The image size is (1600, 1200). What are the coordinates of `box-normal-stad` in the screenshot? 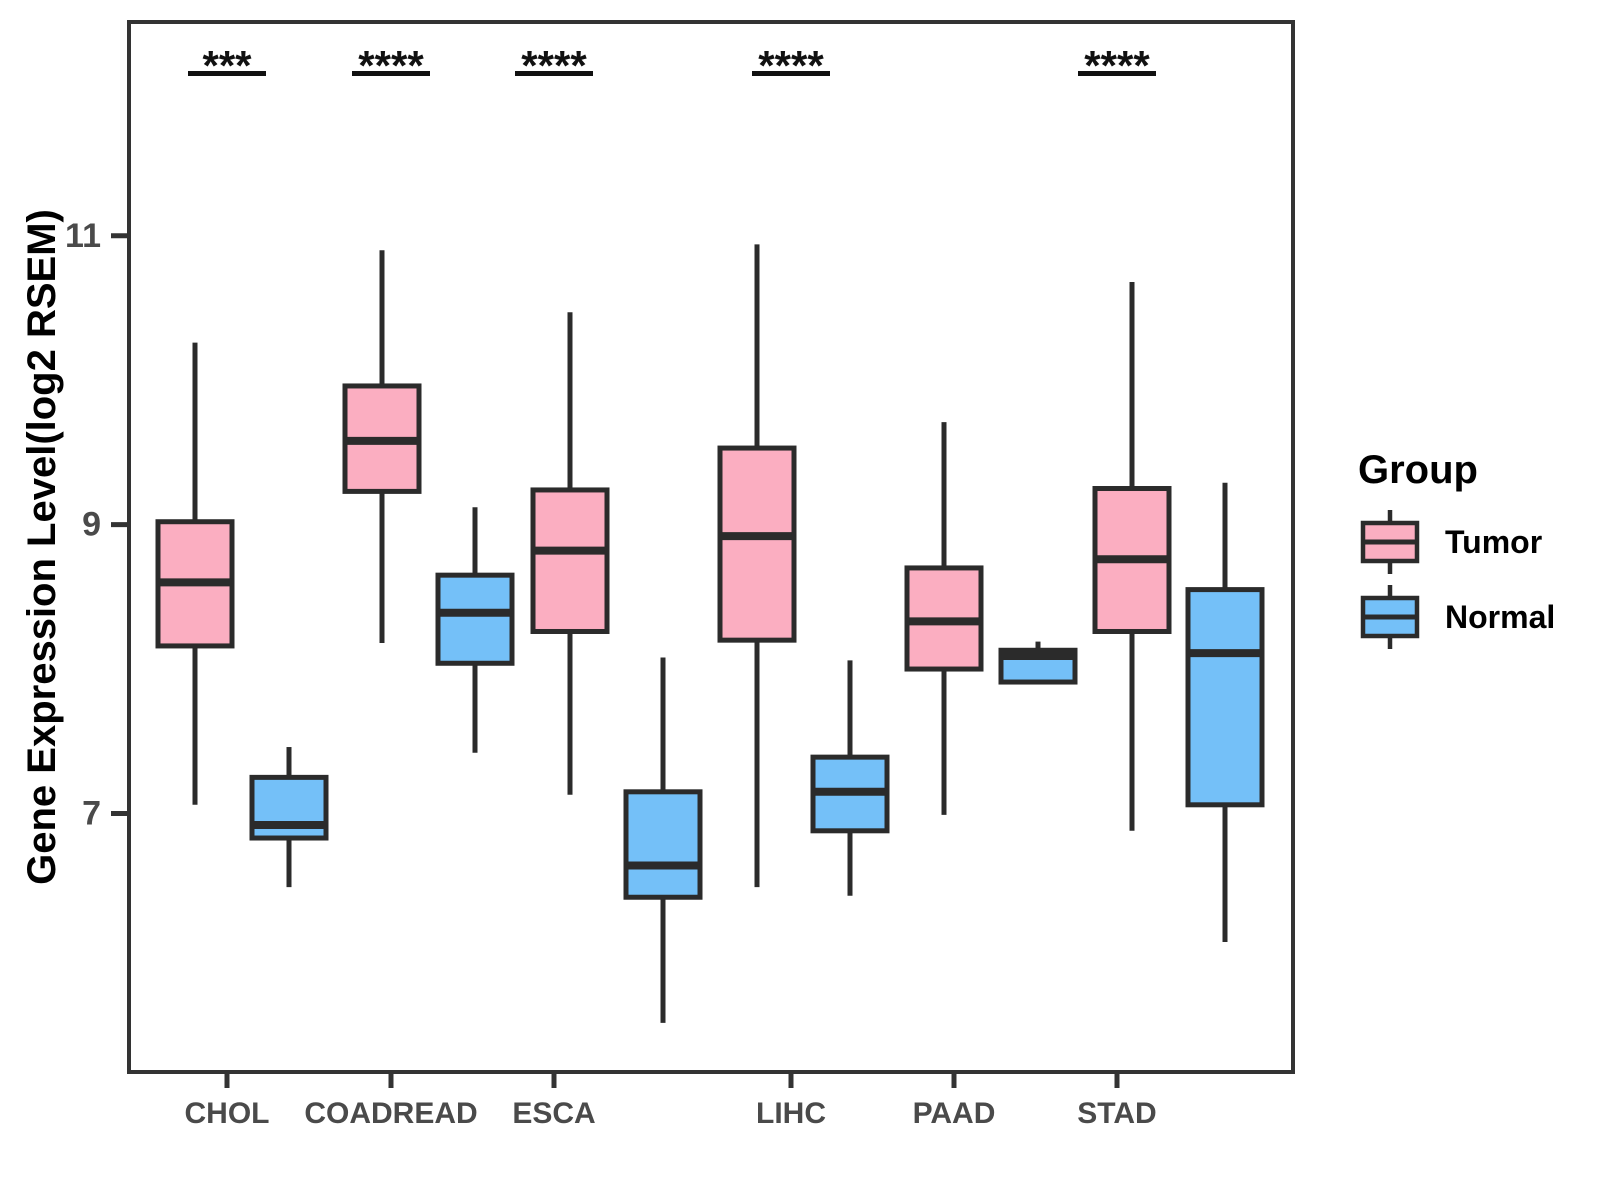 It's located at (1225, 697).